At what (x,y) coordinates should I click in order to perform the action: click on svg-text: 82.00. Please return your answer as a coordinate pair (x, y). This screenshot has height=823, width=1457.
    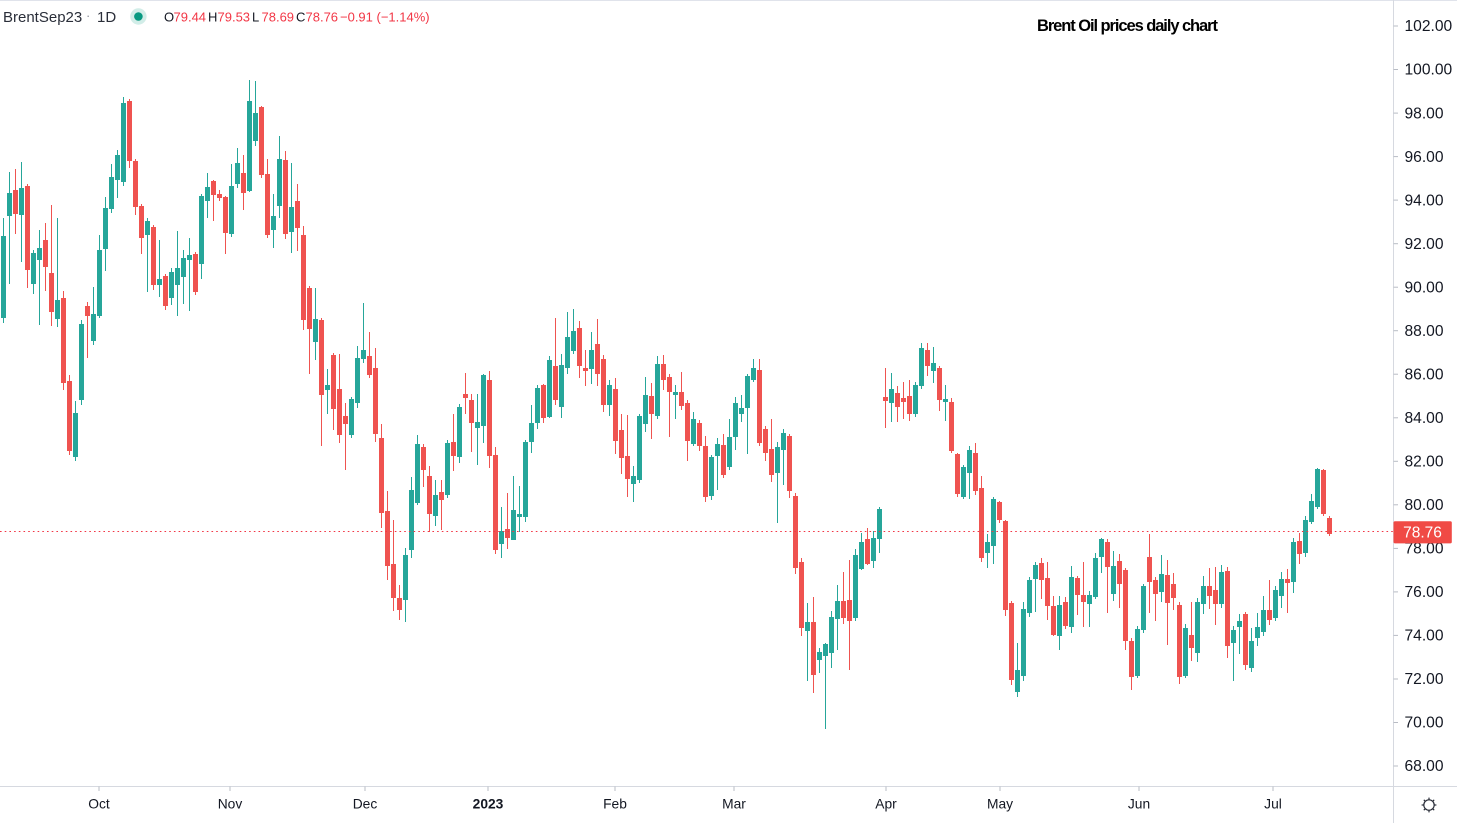
    Looking at the image, I should click on (1424, 462).